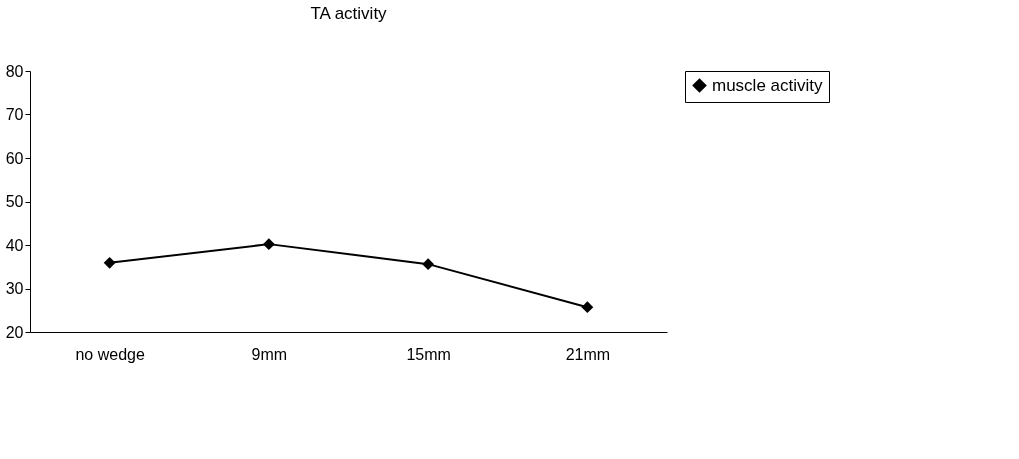  Describe the element at coordinates (14, 332) in the screenshot. I see `y-tick-label: 20` at that location.